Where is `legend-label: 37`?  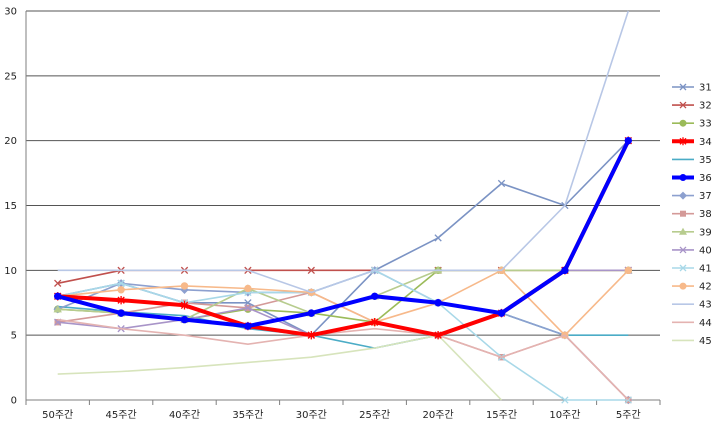 legend-label: 37 is located at coordinates (705, 196).